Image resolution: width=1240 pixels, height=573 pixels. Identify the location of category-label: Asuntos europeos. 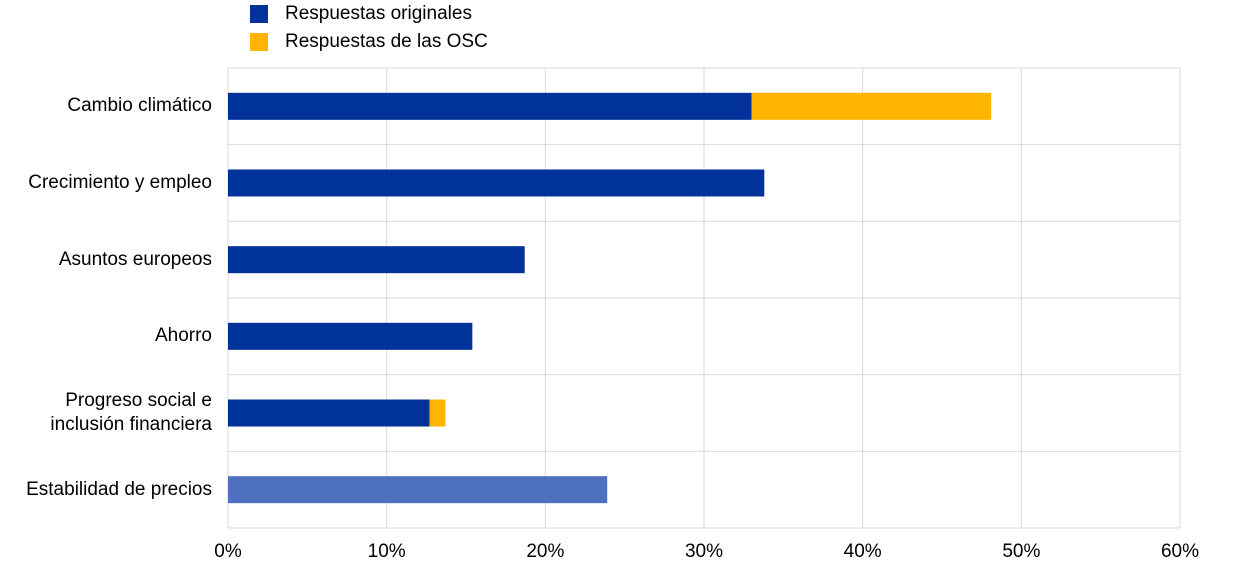
(135, 259).